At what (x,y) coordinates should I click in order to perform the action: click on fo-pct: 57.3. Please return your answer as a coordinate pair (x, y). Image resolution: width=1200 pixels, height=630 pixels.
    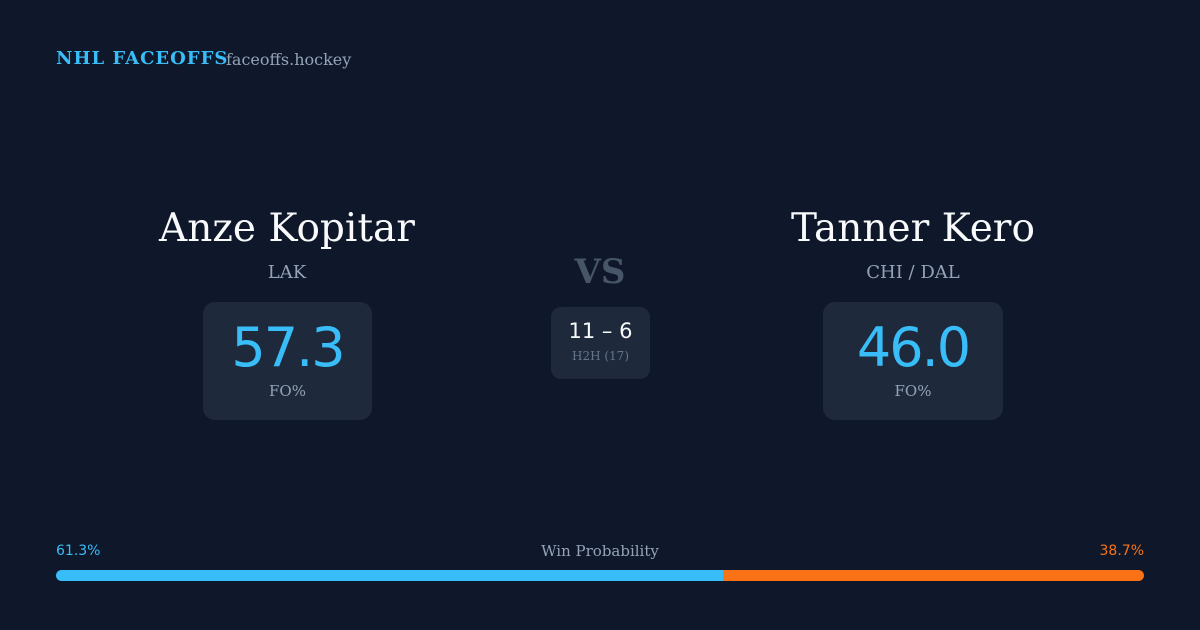
    Looking at the image, I should click on (288, 347).